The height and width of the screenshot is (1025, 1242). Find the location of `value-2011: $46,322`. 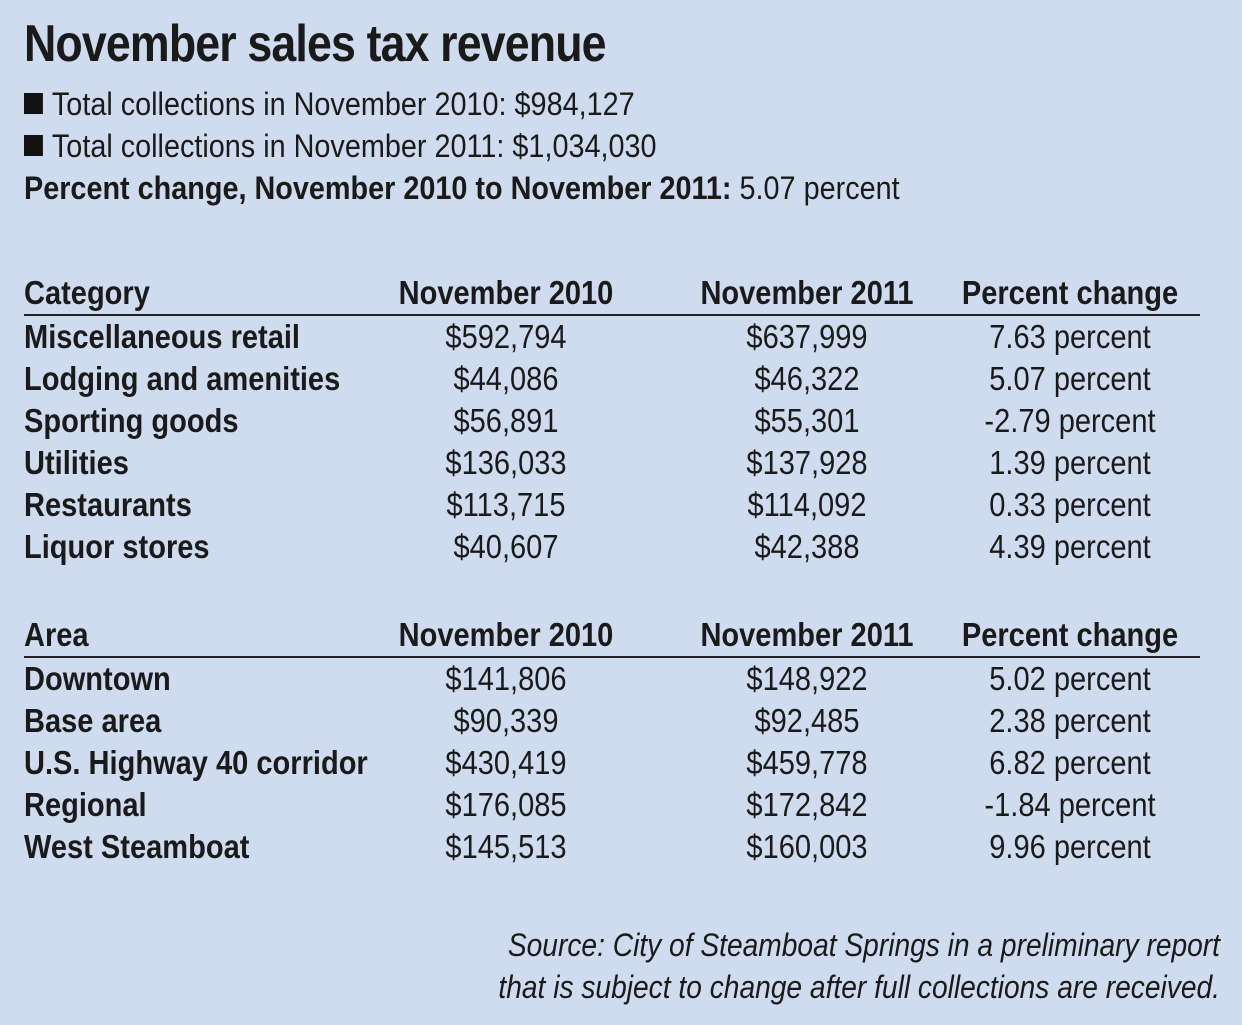

value-2011: $46,322 is located at coordinates (807, 378).